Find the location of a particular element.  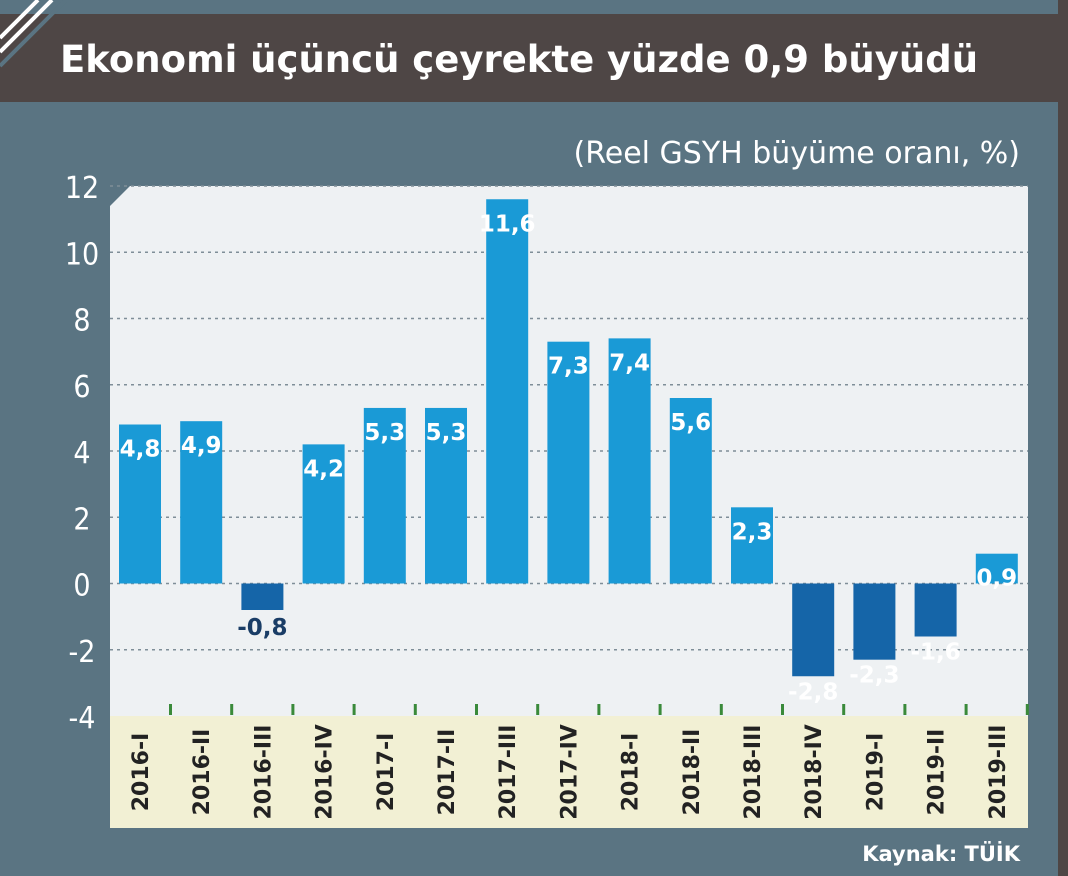

y-axis-ticks: 12 10 8 6 4 2 0 -2 -4 is located at coordinates (82, 453).